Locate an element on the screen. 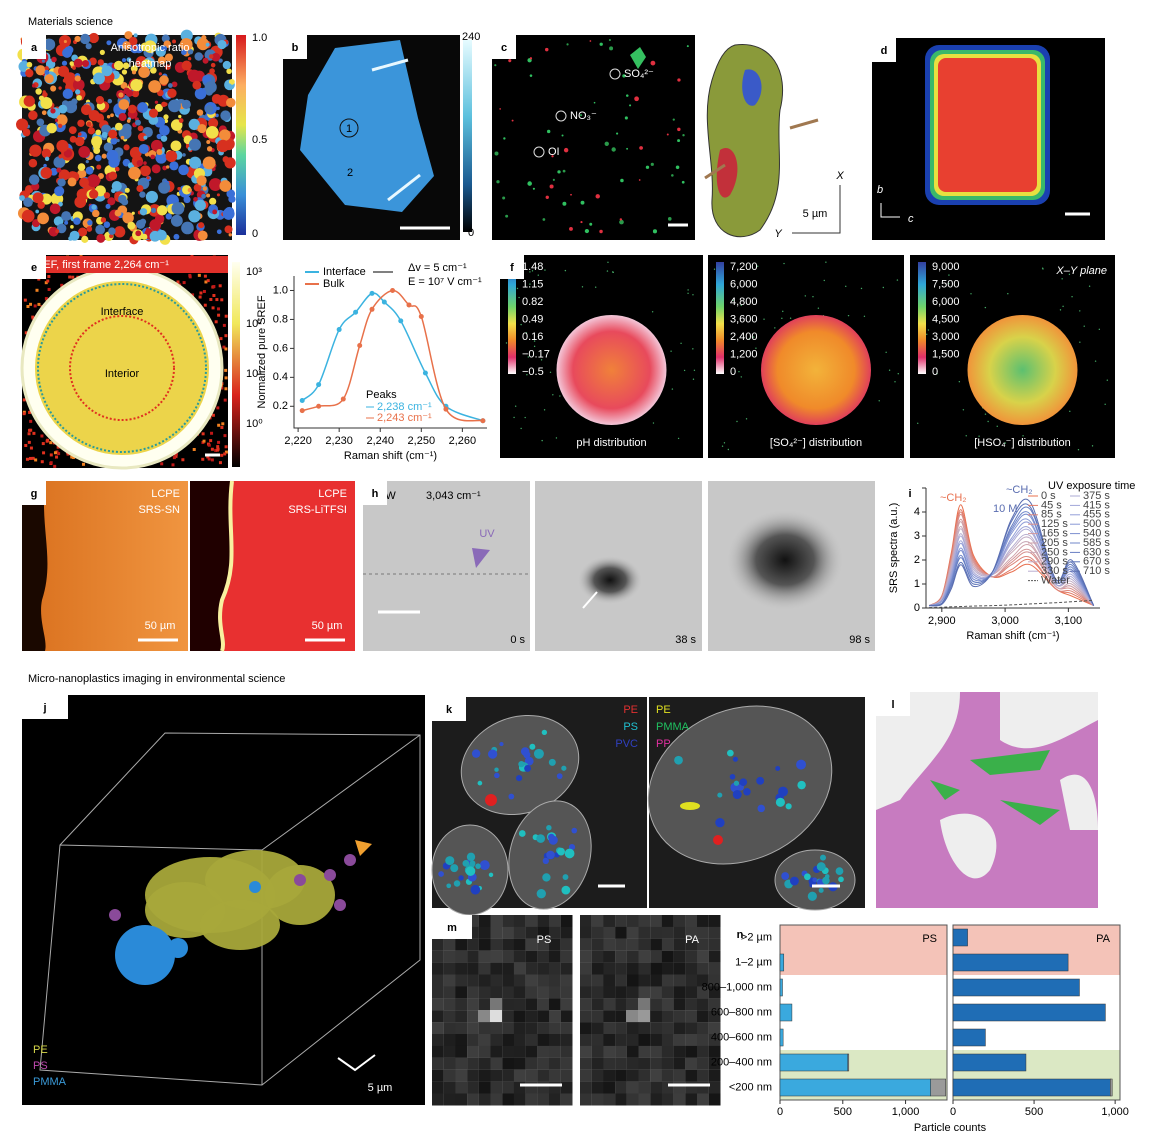 Image resolution: width=1149 pixels, height=1147 pixels. panel-label: f is located at coordinates (512, 268).